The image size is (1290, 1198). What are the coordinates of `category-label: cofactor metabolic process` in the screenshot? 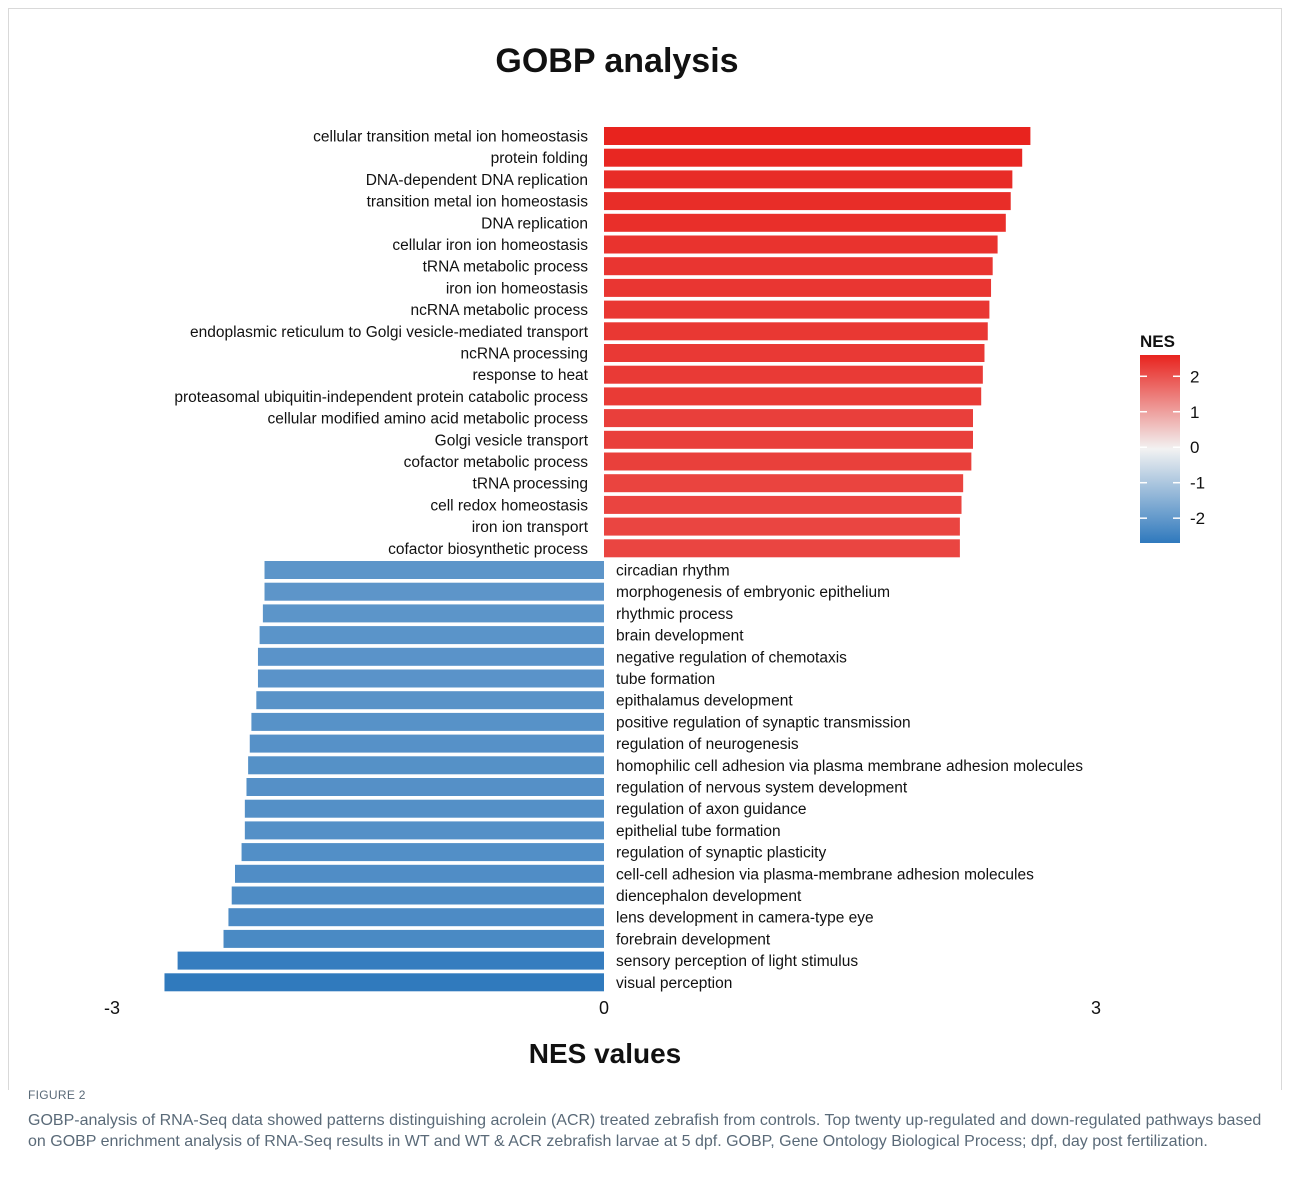 It's located at (496, 462).